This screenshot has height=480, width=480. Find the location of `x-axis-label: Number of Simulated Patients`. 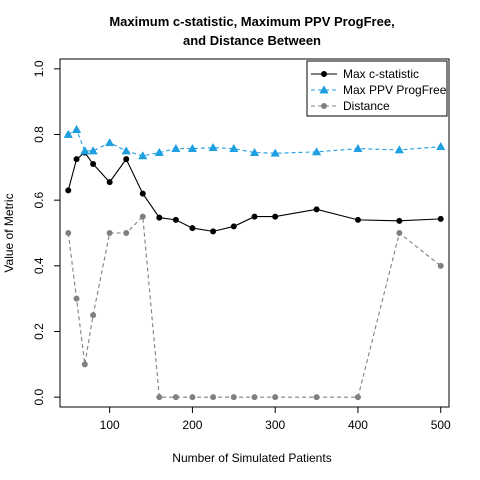

x-axis-label: Number of Simulated Patients is located at coordinates (251, 458).